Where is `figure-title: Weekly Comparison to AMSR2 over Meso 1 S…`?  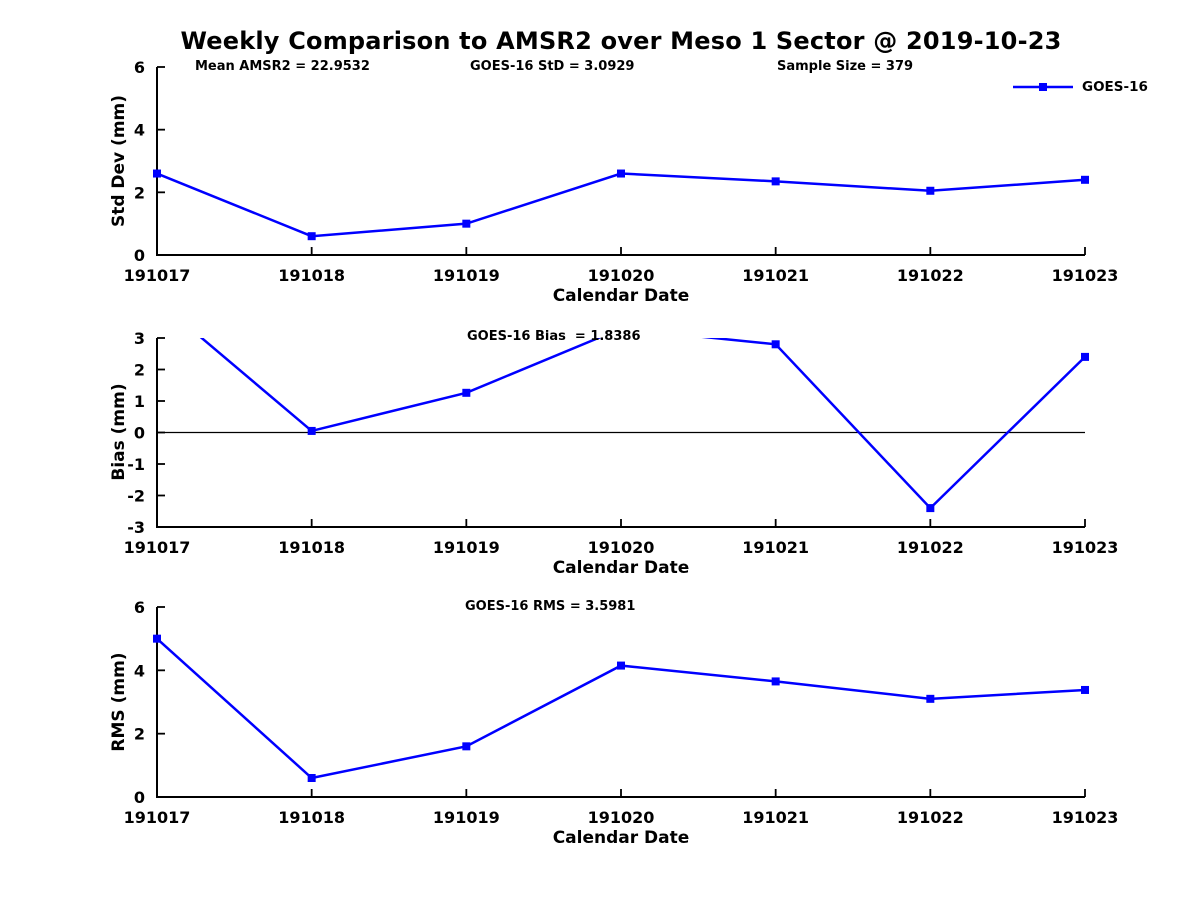
figure-title: Weekly Comparison to AMSR2 over Meso 1 S… is located at coordinates (621, 41).